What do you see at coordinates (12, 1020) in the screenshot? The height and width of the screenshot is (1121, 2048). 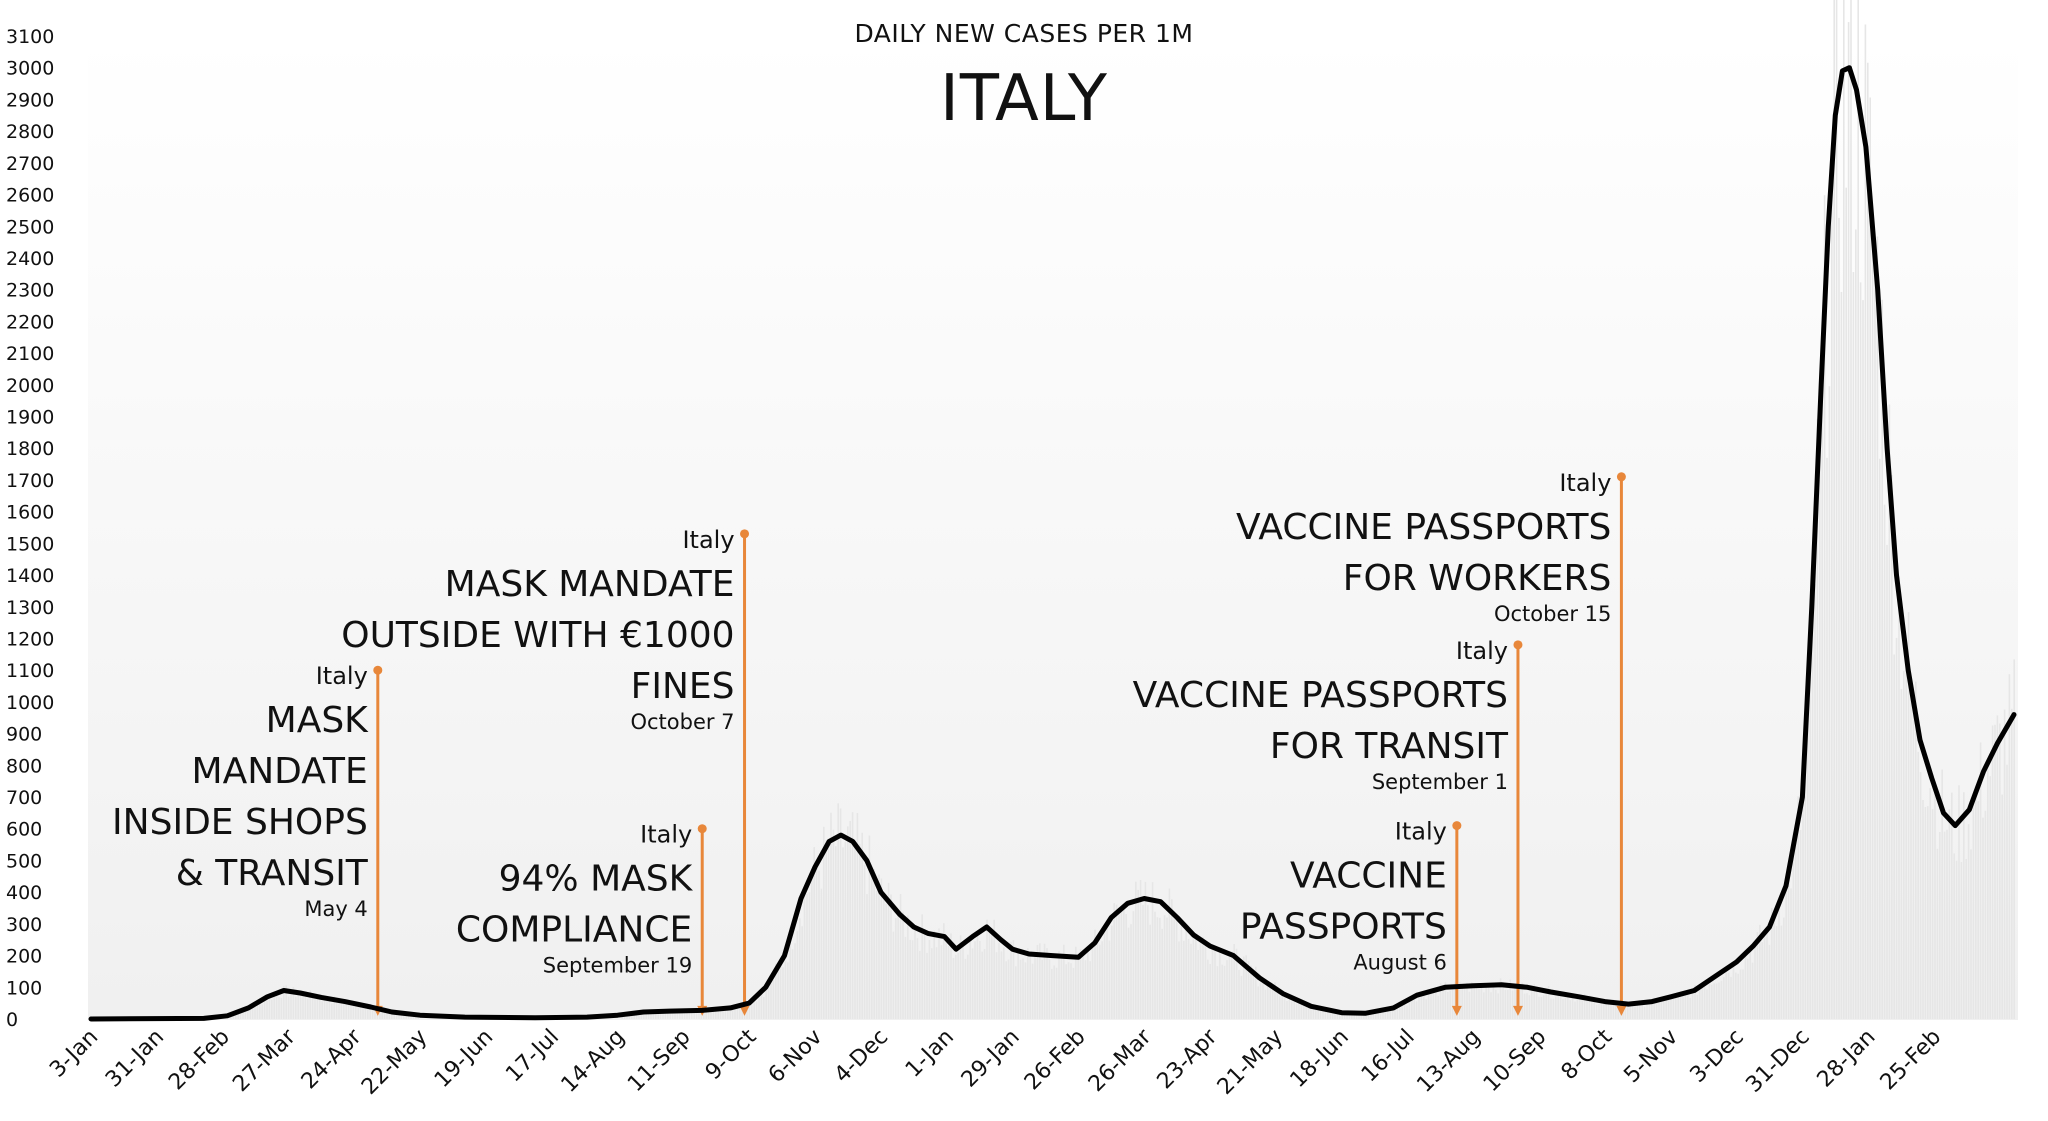 I see `y-tick-label: 0` at bounding box center [12, 1020].